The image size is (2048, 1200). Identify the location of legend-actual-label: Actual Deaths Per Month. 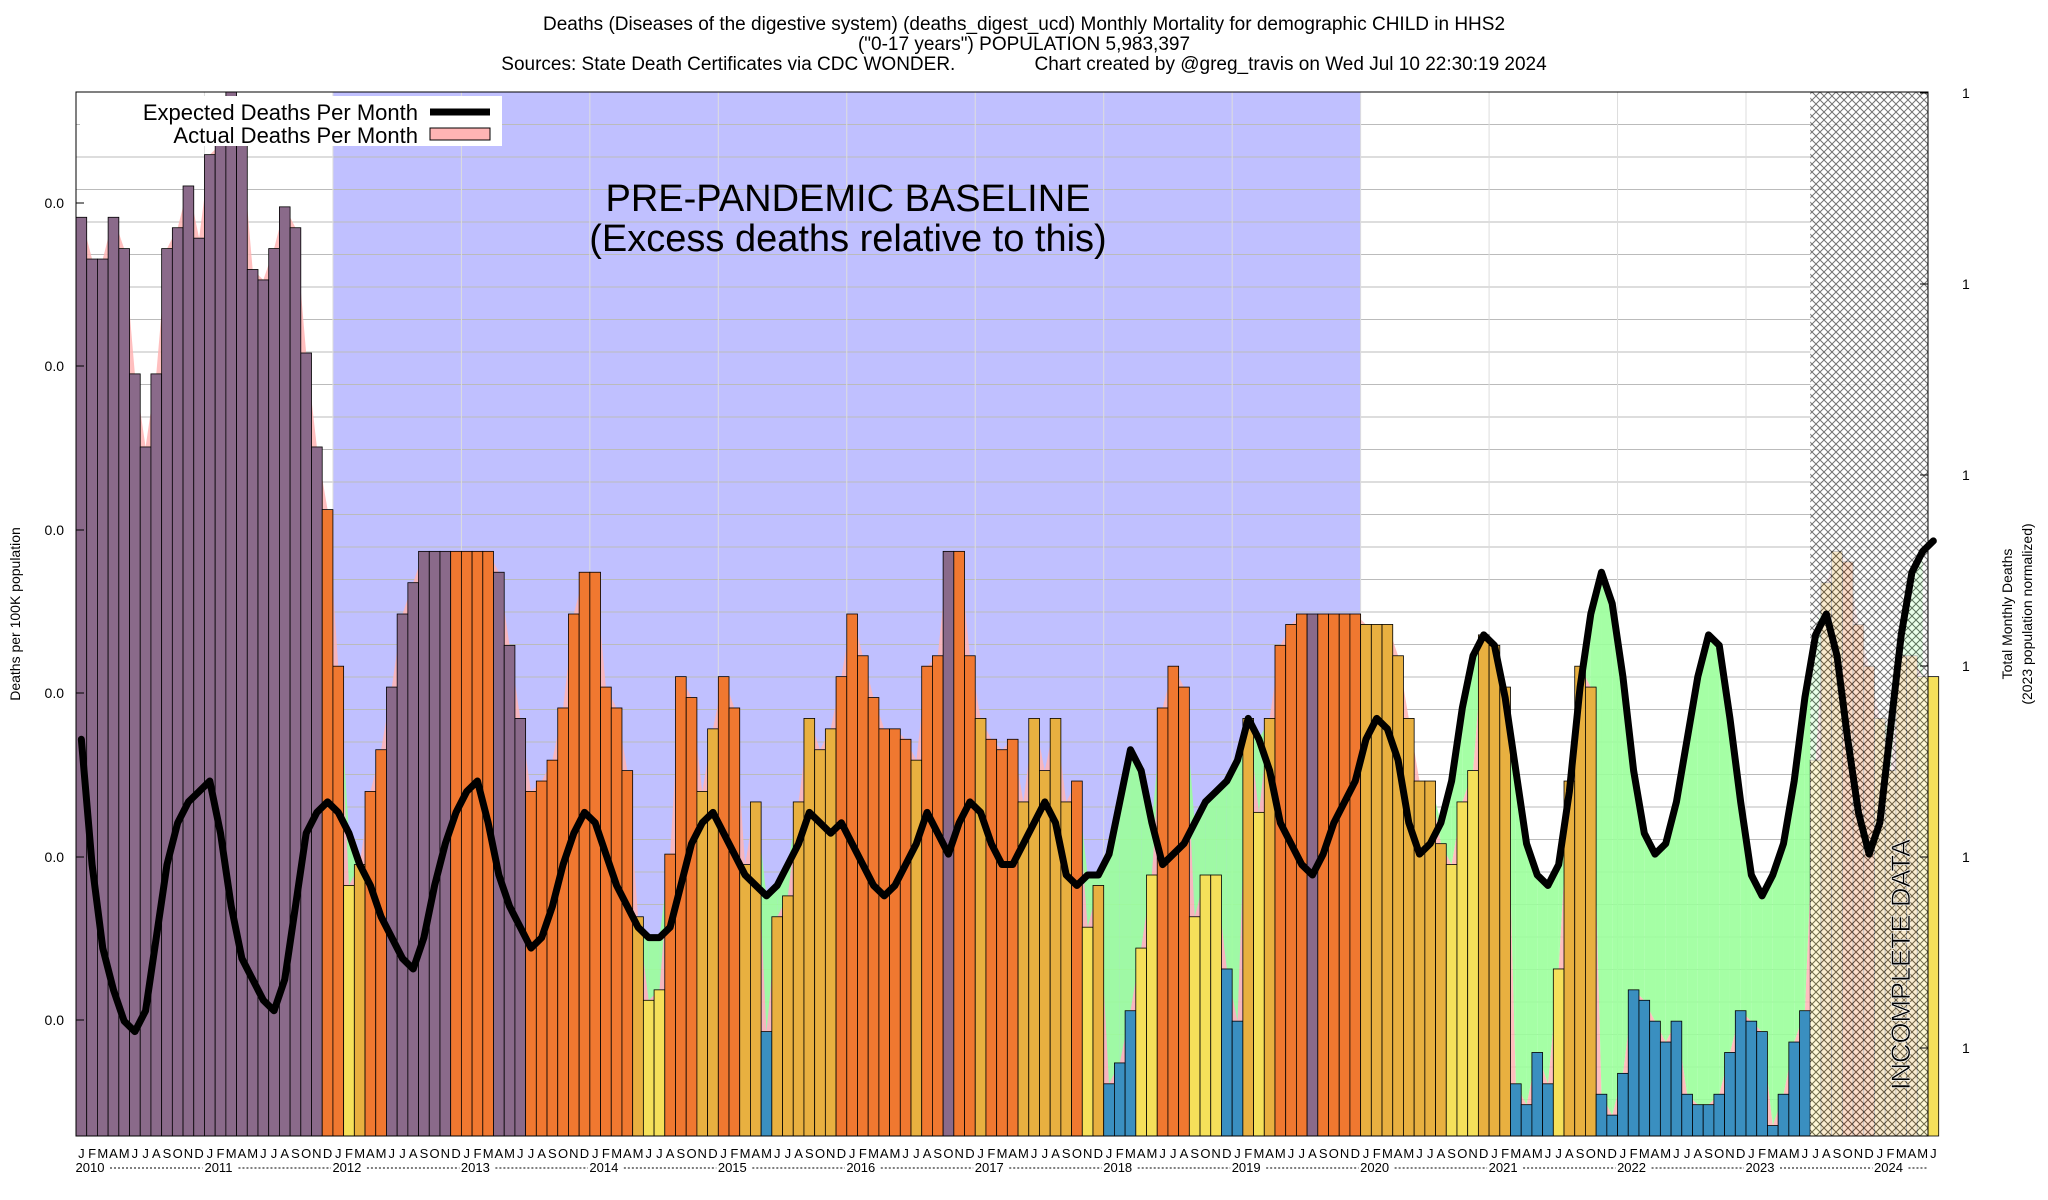
(295, 135).